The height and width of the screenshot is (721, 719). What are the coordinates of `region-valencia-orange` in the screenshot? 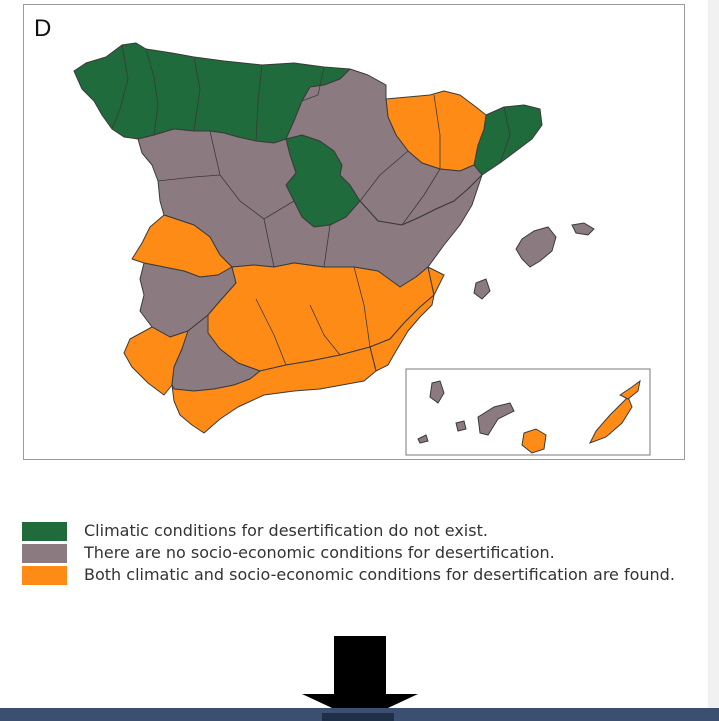 It's located at (407, 319).